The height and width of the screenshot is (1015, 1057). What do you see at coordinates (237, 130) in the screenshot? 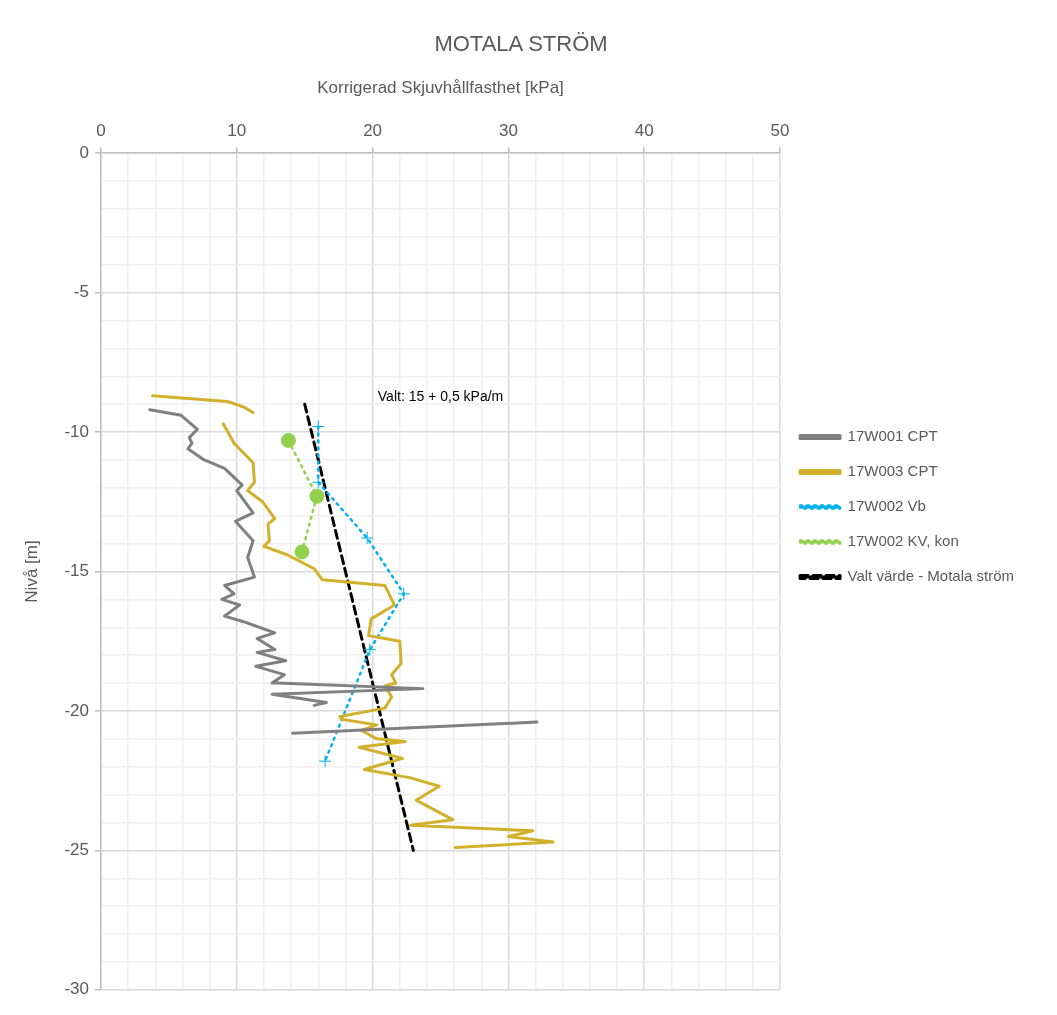
I see `x-tick-label: 10` at bounding box center [237, 130].